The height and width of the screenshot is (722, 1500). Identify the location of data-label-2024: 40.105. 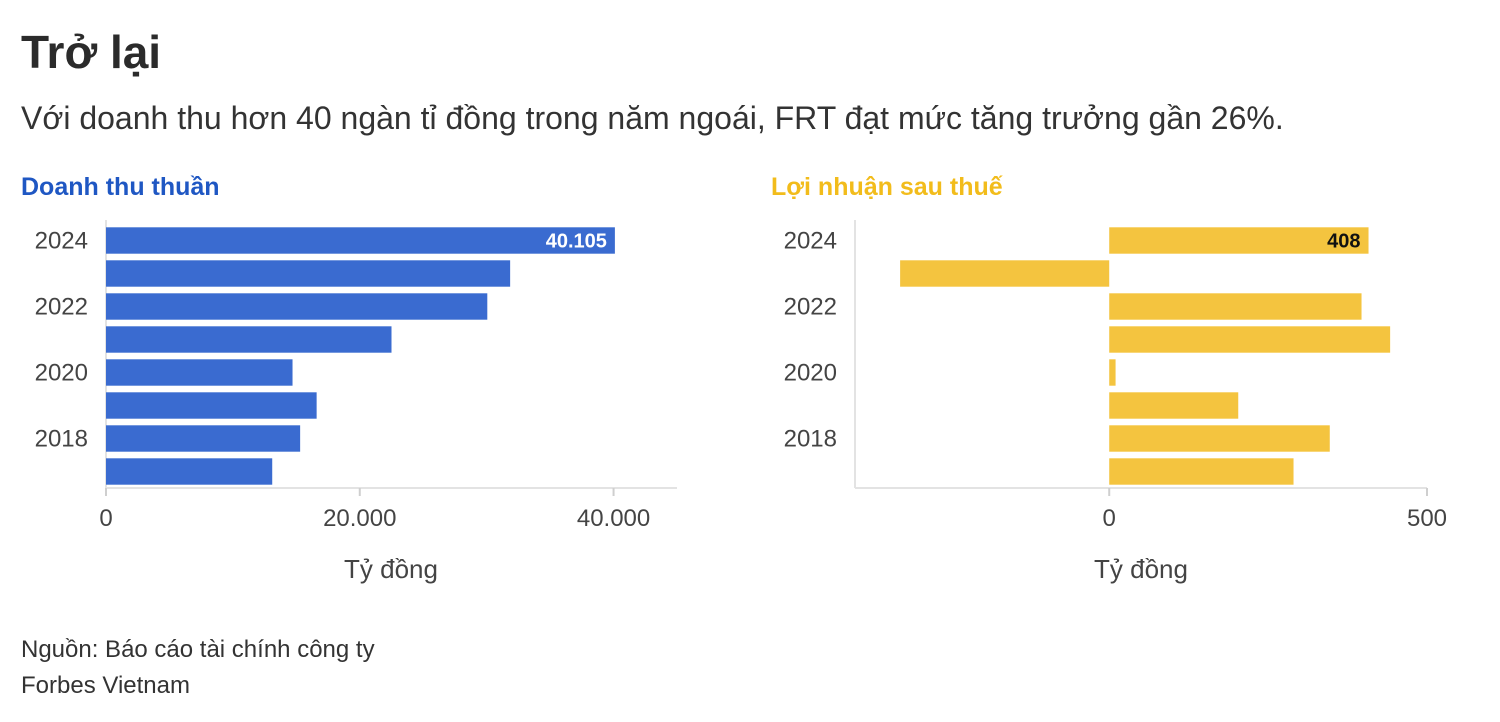
(576, 242).